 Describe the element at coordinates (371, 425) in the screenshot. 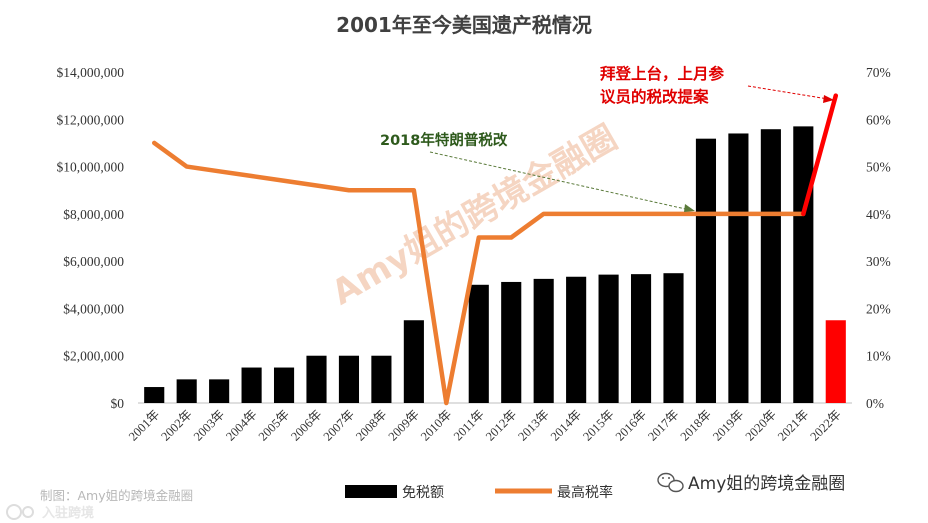

I see `x-tick-label: 2008年` at that location.